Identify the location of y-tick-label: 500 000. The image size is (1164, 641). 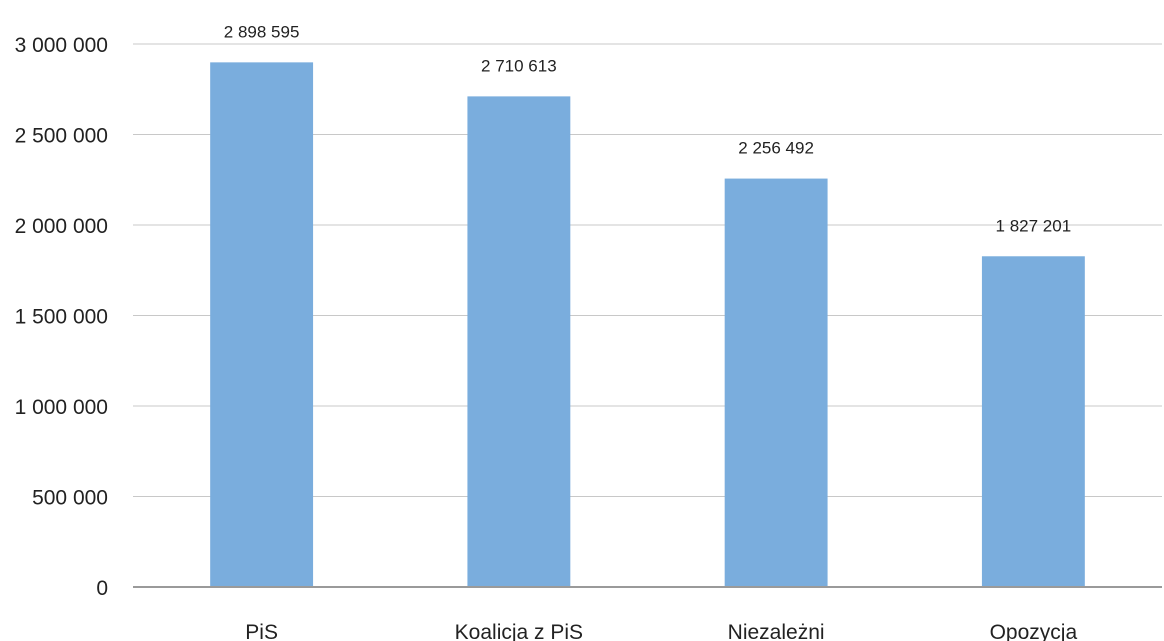
(70, 498).